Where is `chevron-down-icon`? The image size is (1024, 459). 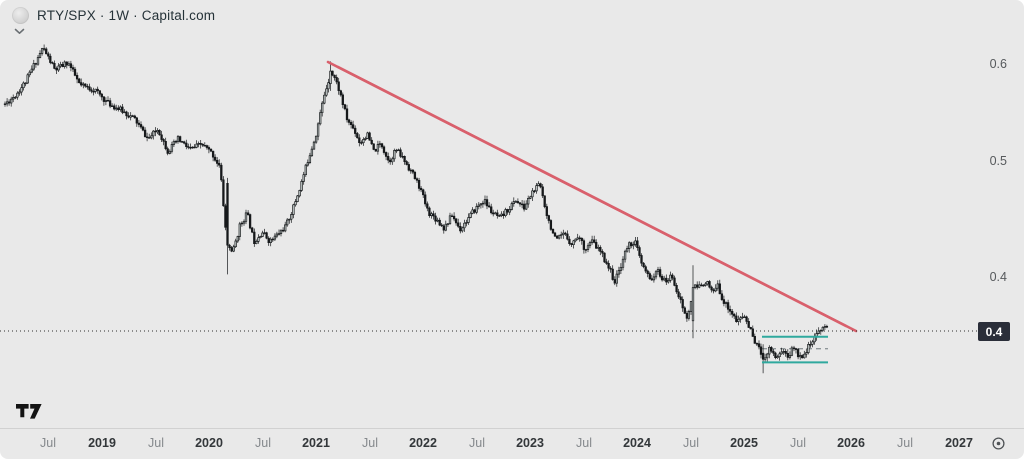
chevron-down-icon is located at coordinates (19, 31).